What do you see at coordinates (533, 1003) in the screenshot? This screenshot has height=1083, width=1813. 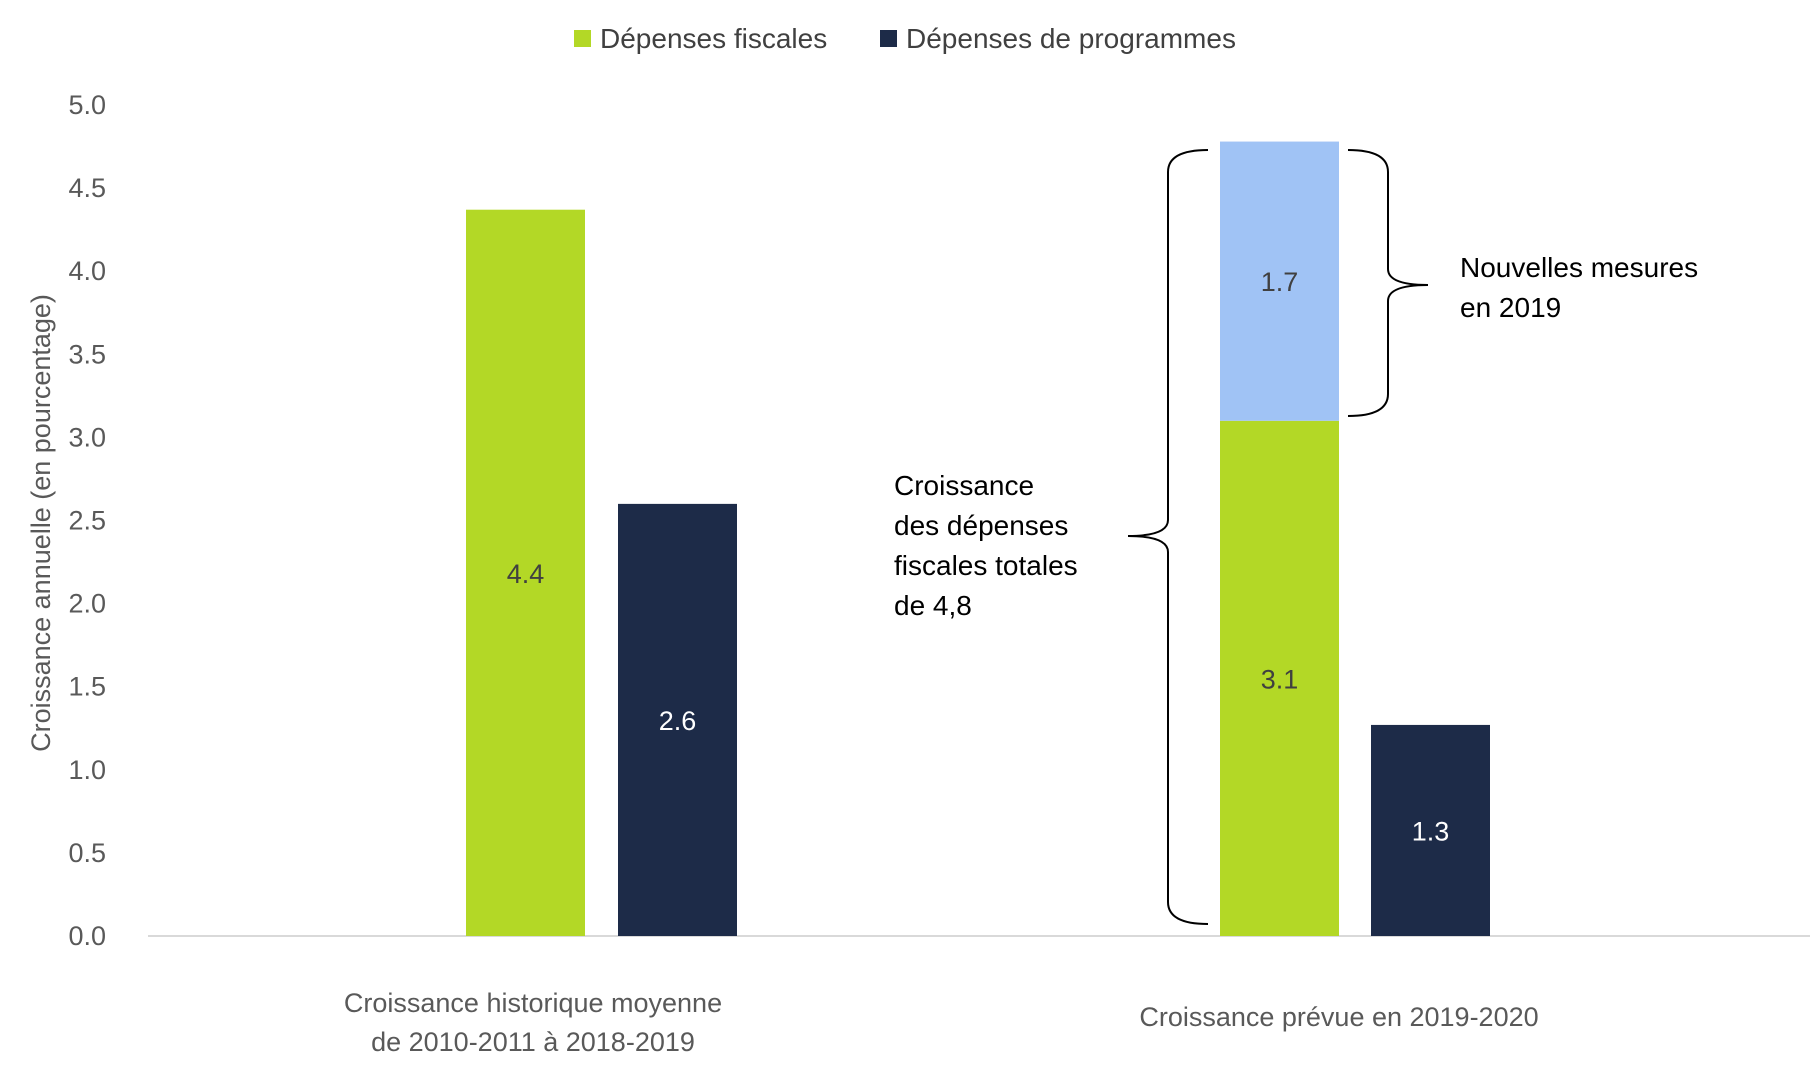 I see `category-label: Croissance historique moyenne` at bounding box center [533, 1003].